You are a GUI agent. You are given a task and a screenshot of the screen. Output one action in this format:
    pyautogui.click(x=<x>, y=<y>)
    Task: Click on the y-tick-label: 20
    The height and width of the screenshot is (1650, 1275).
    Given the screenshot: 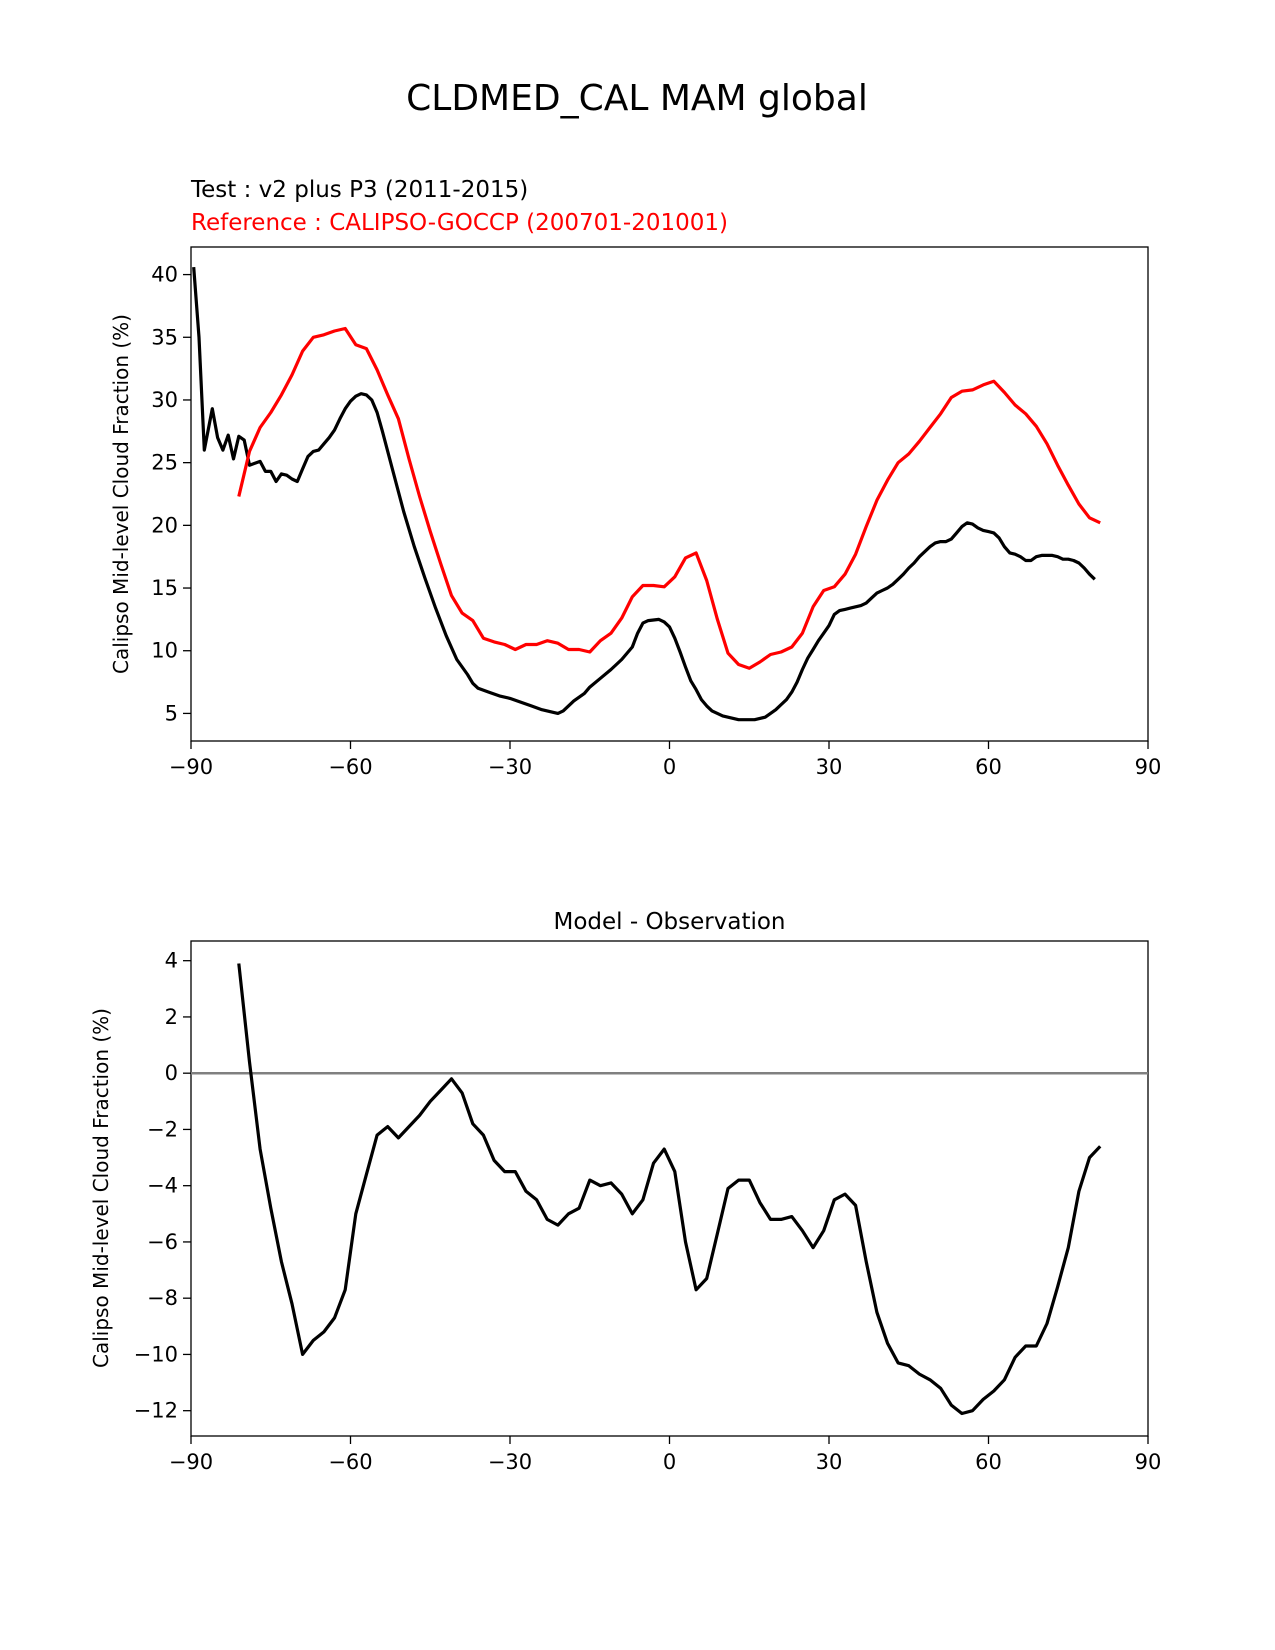 What is the action you would take?
    pyautogui.click(x=164, y=525)
    